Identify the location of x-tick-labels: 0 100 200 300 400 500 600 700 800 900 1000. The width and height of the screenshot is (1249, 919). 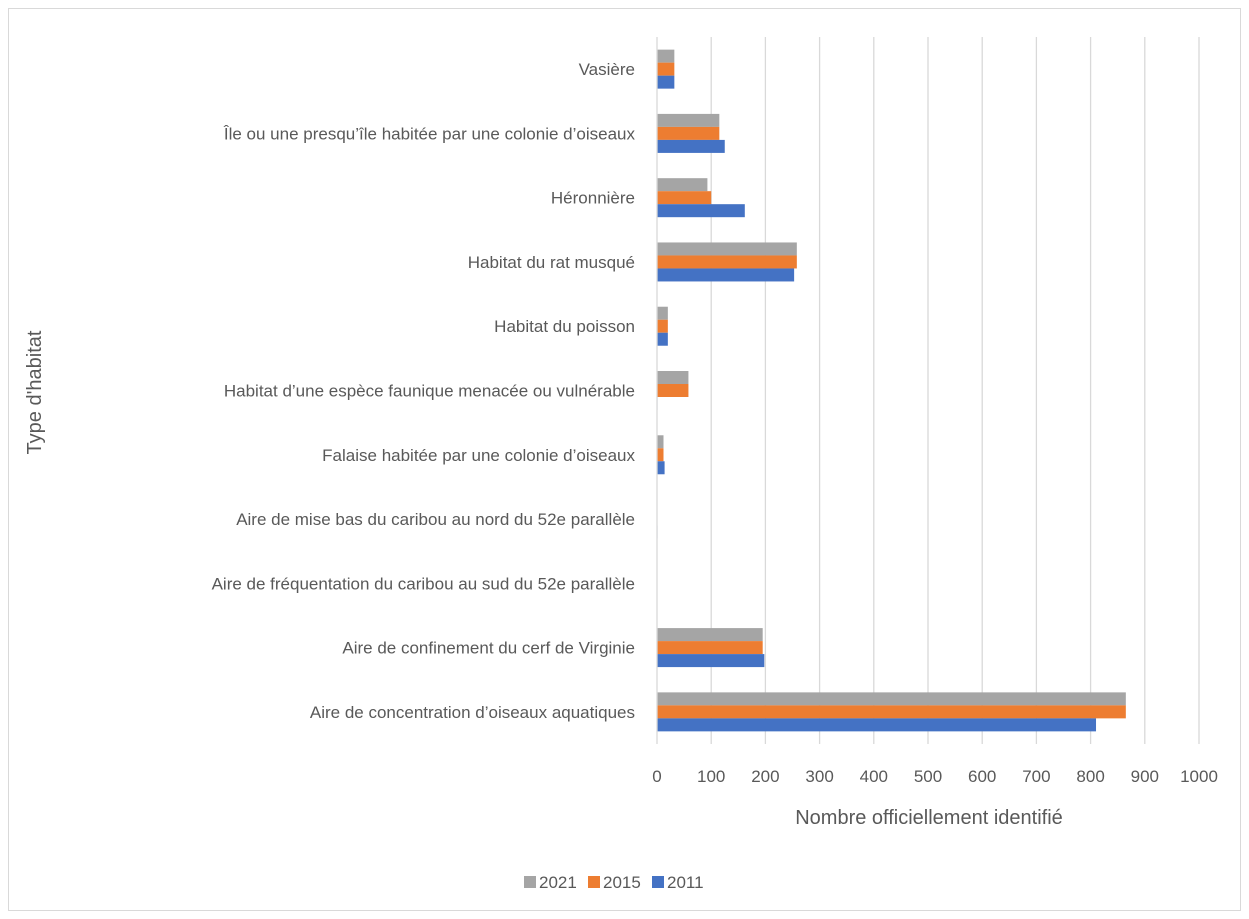
(935, 776).